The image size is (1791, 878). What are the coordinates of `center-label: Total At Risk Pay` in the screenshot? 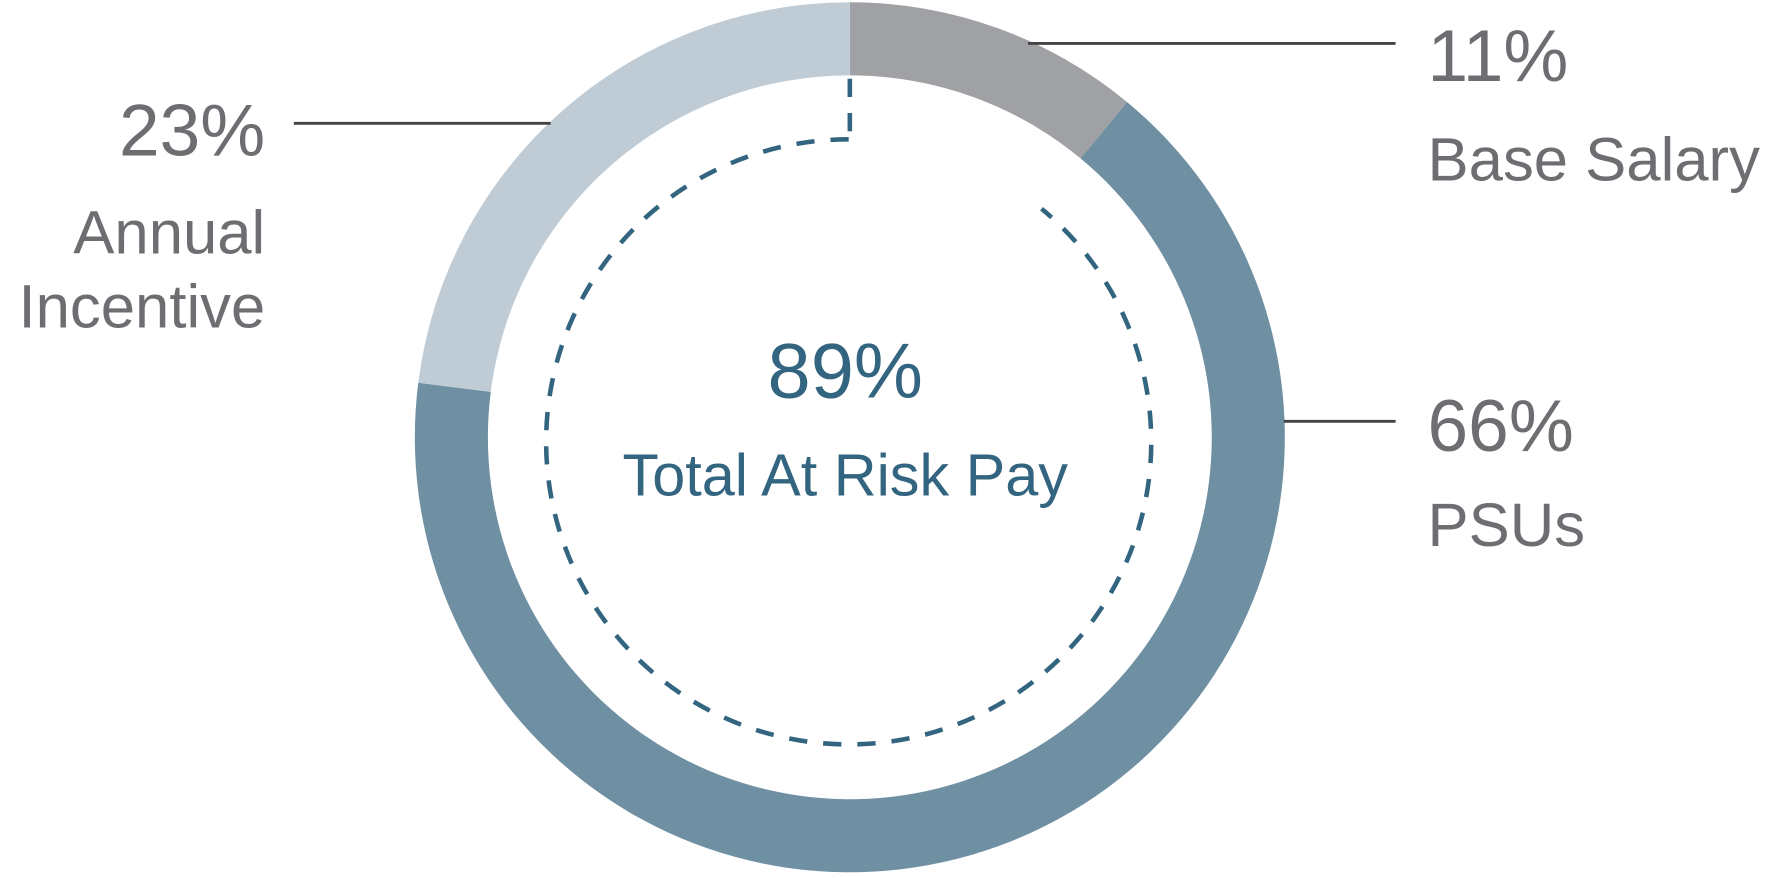 It's located at (846, 475).